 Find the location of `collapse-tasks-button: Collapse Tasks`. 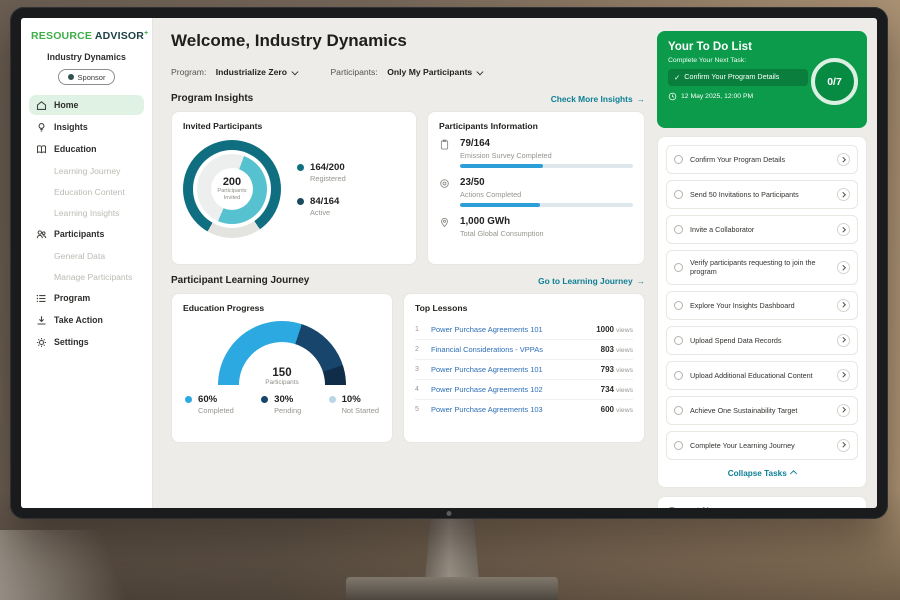

collapse-tasks-button: Collapse Tasks is located at coordinates (762, 475).